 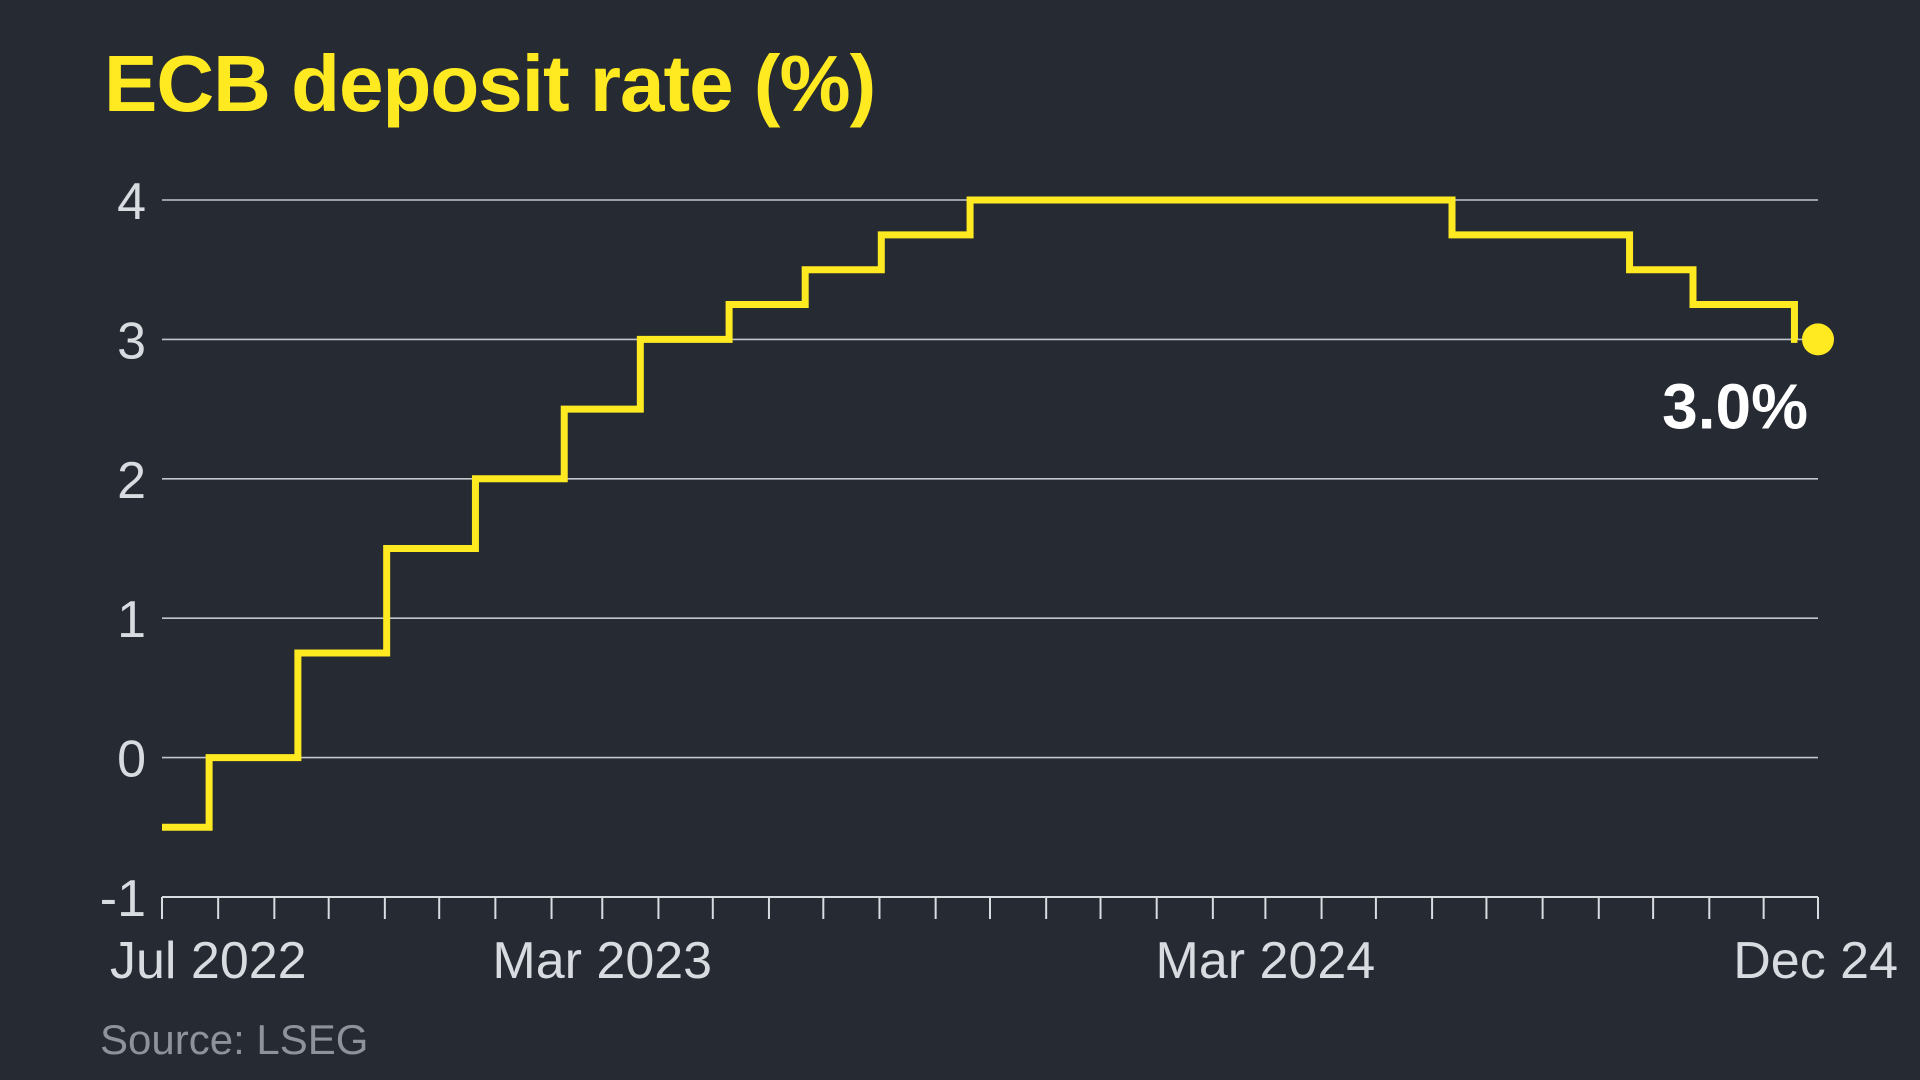 I want to click on y-tick-label-4: 4, so click(x=131, y=202).